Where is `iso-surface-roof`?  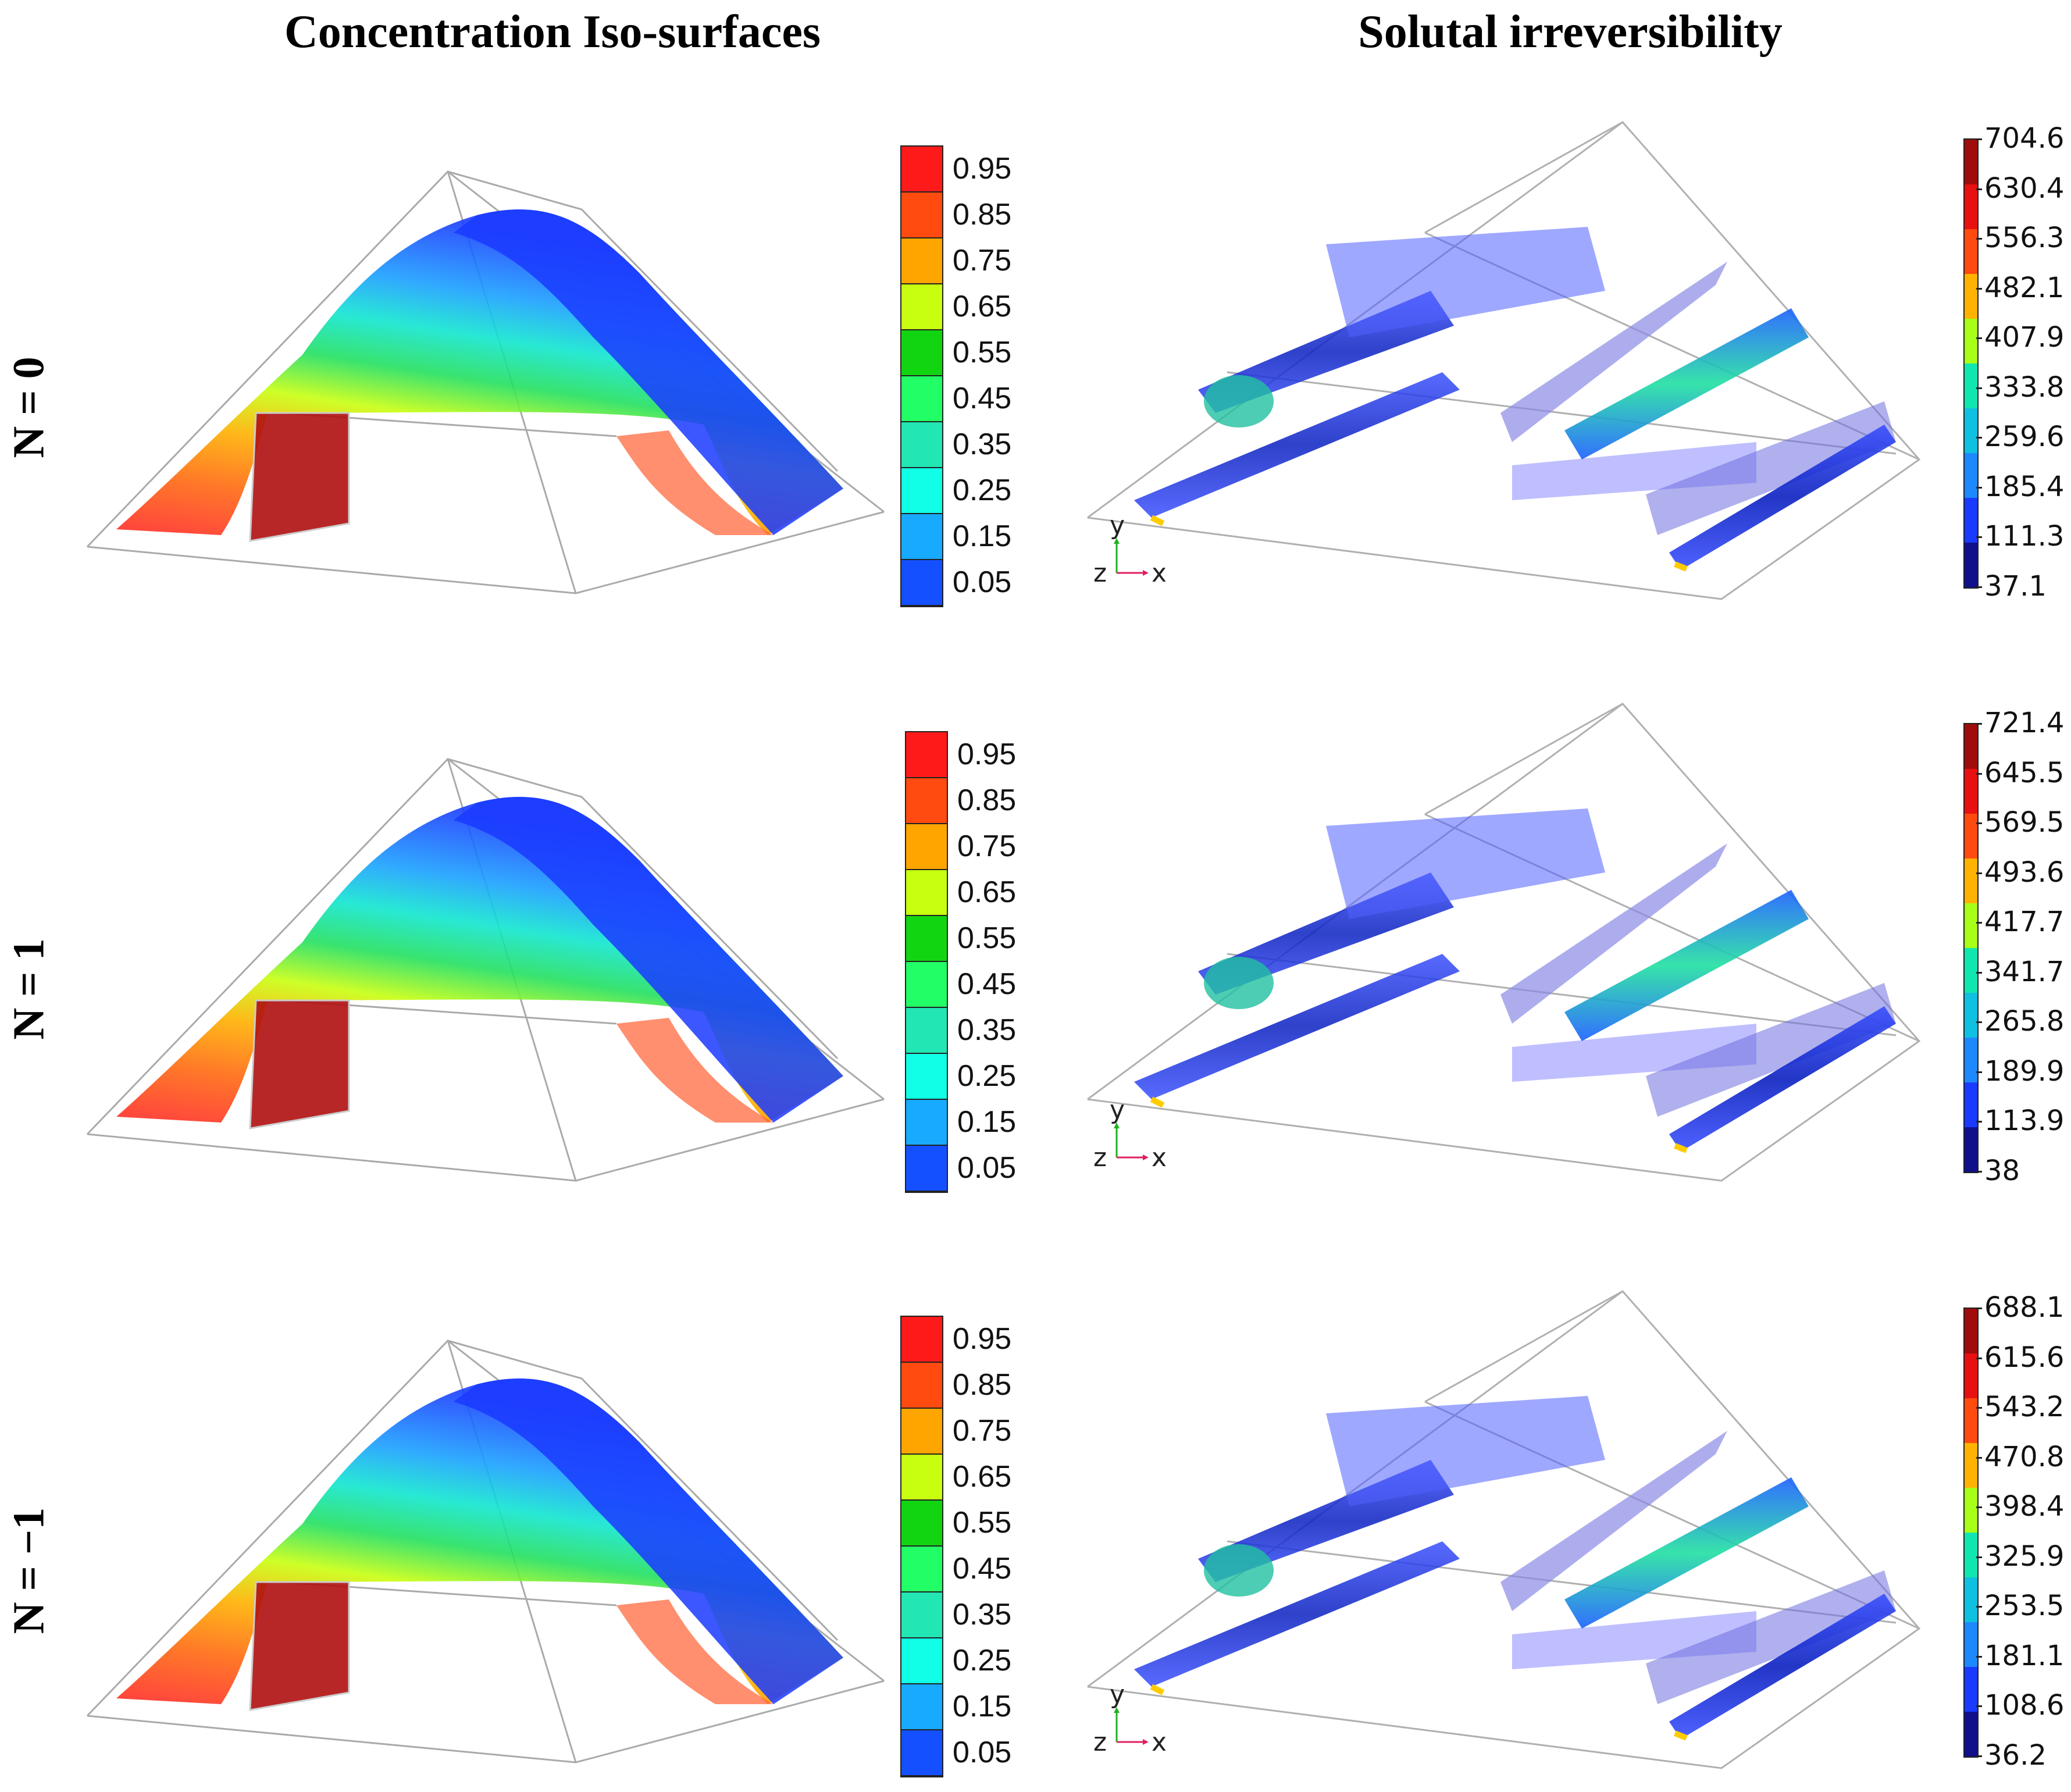 iso-surface-roof is located at coordinates (479, 372).